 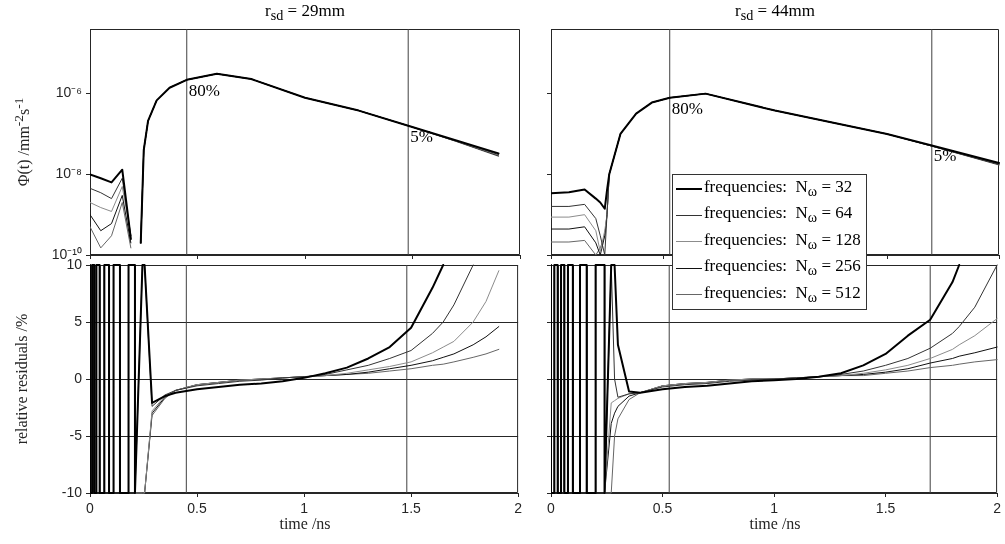 What do you see at coordinates (78, 320) in the screenshot?
I see `y-tick-label: 5` at bounding box center [78, 320].